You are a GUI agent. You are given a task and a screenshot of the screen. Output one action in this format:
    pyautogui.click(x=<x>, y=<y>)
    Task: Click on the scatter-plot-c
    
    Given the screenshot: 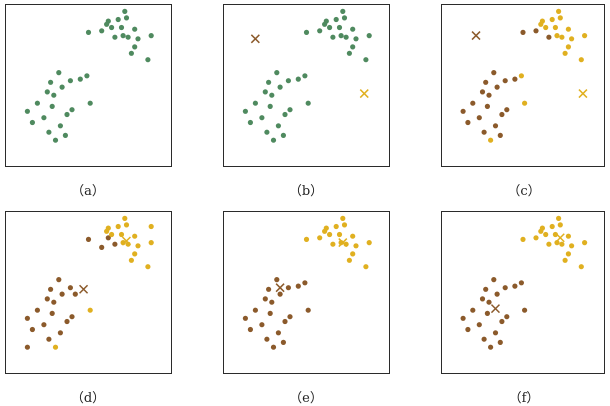 What is the action you would take?
    pyautogui.click(x=524, y=75)
    